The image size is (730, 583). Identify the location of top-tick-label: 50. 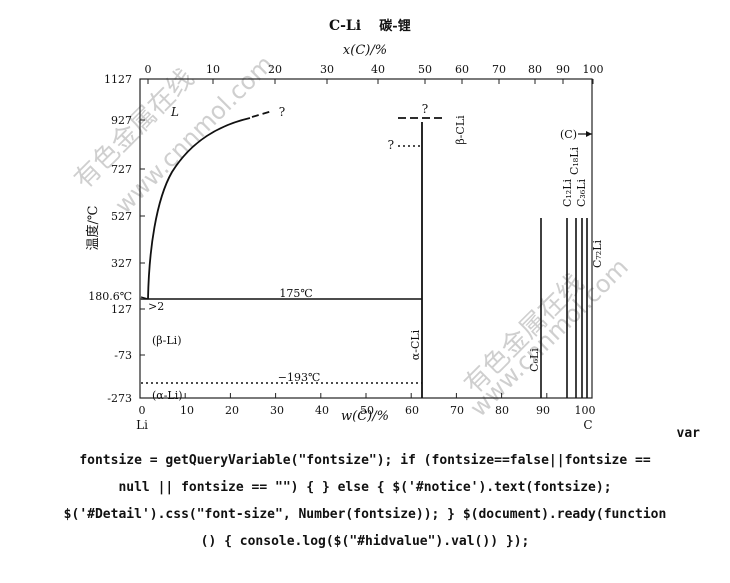
(425, 69).